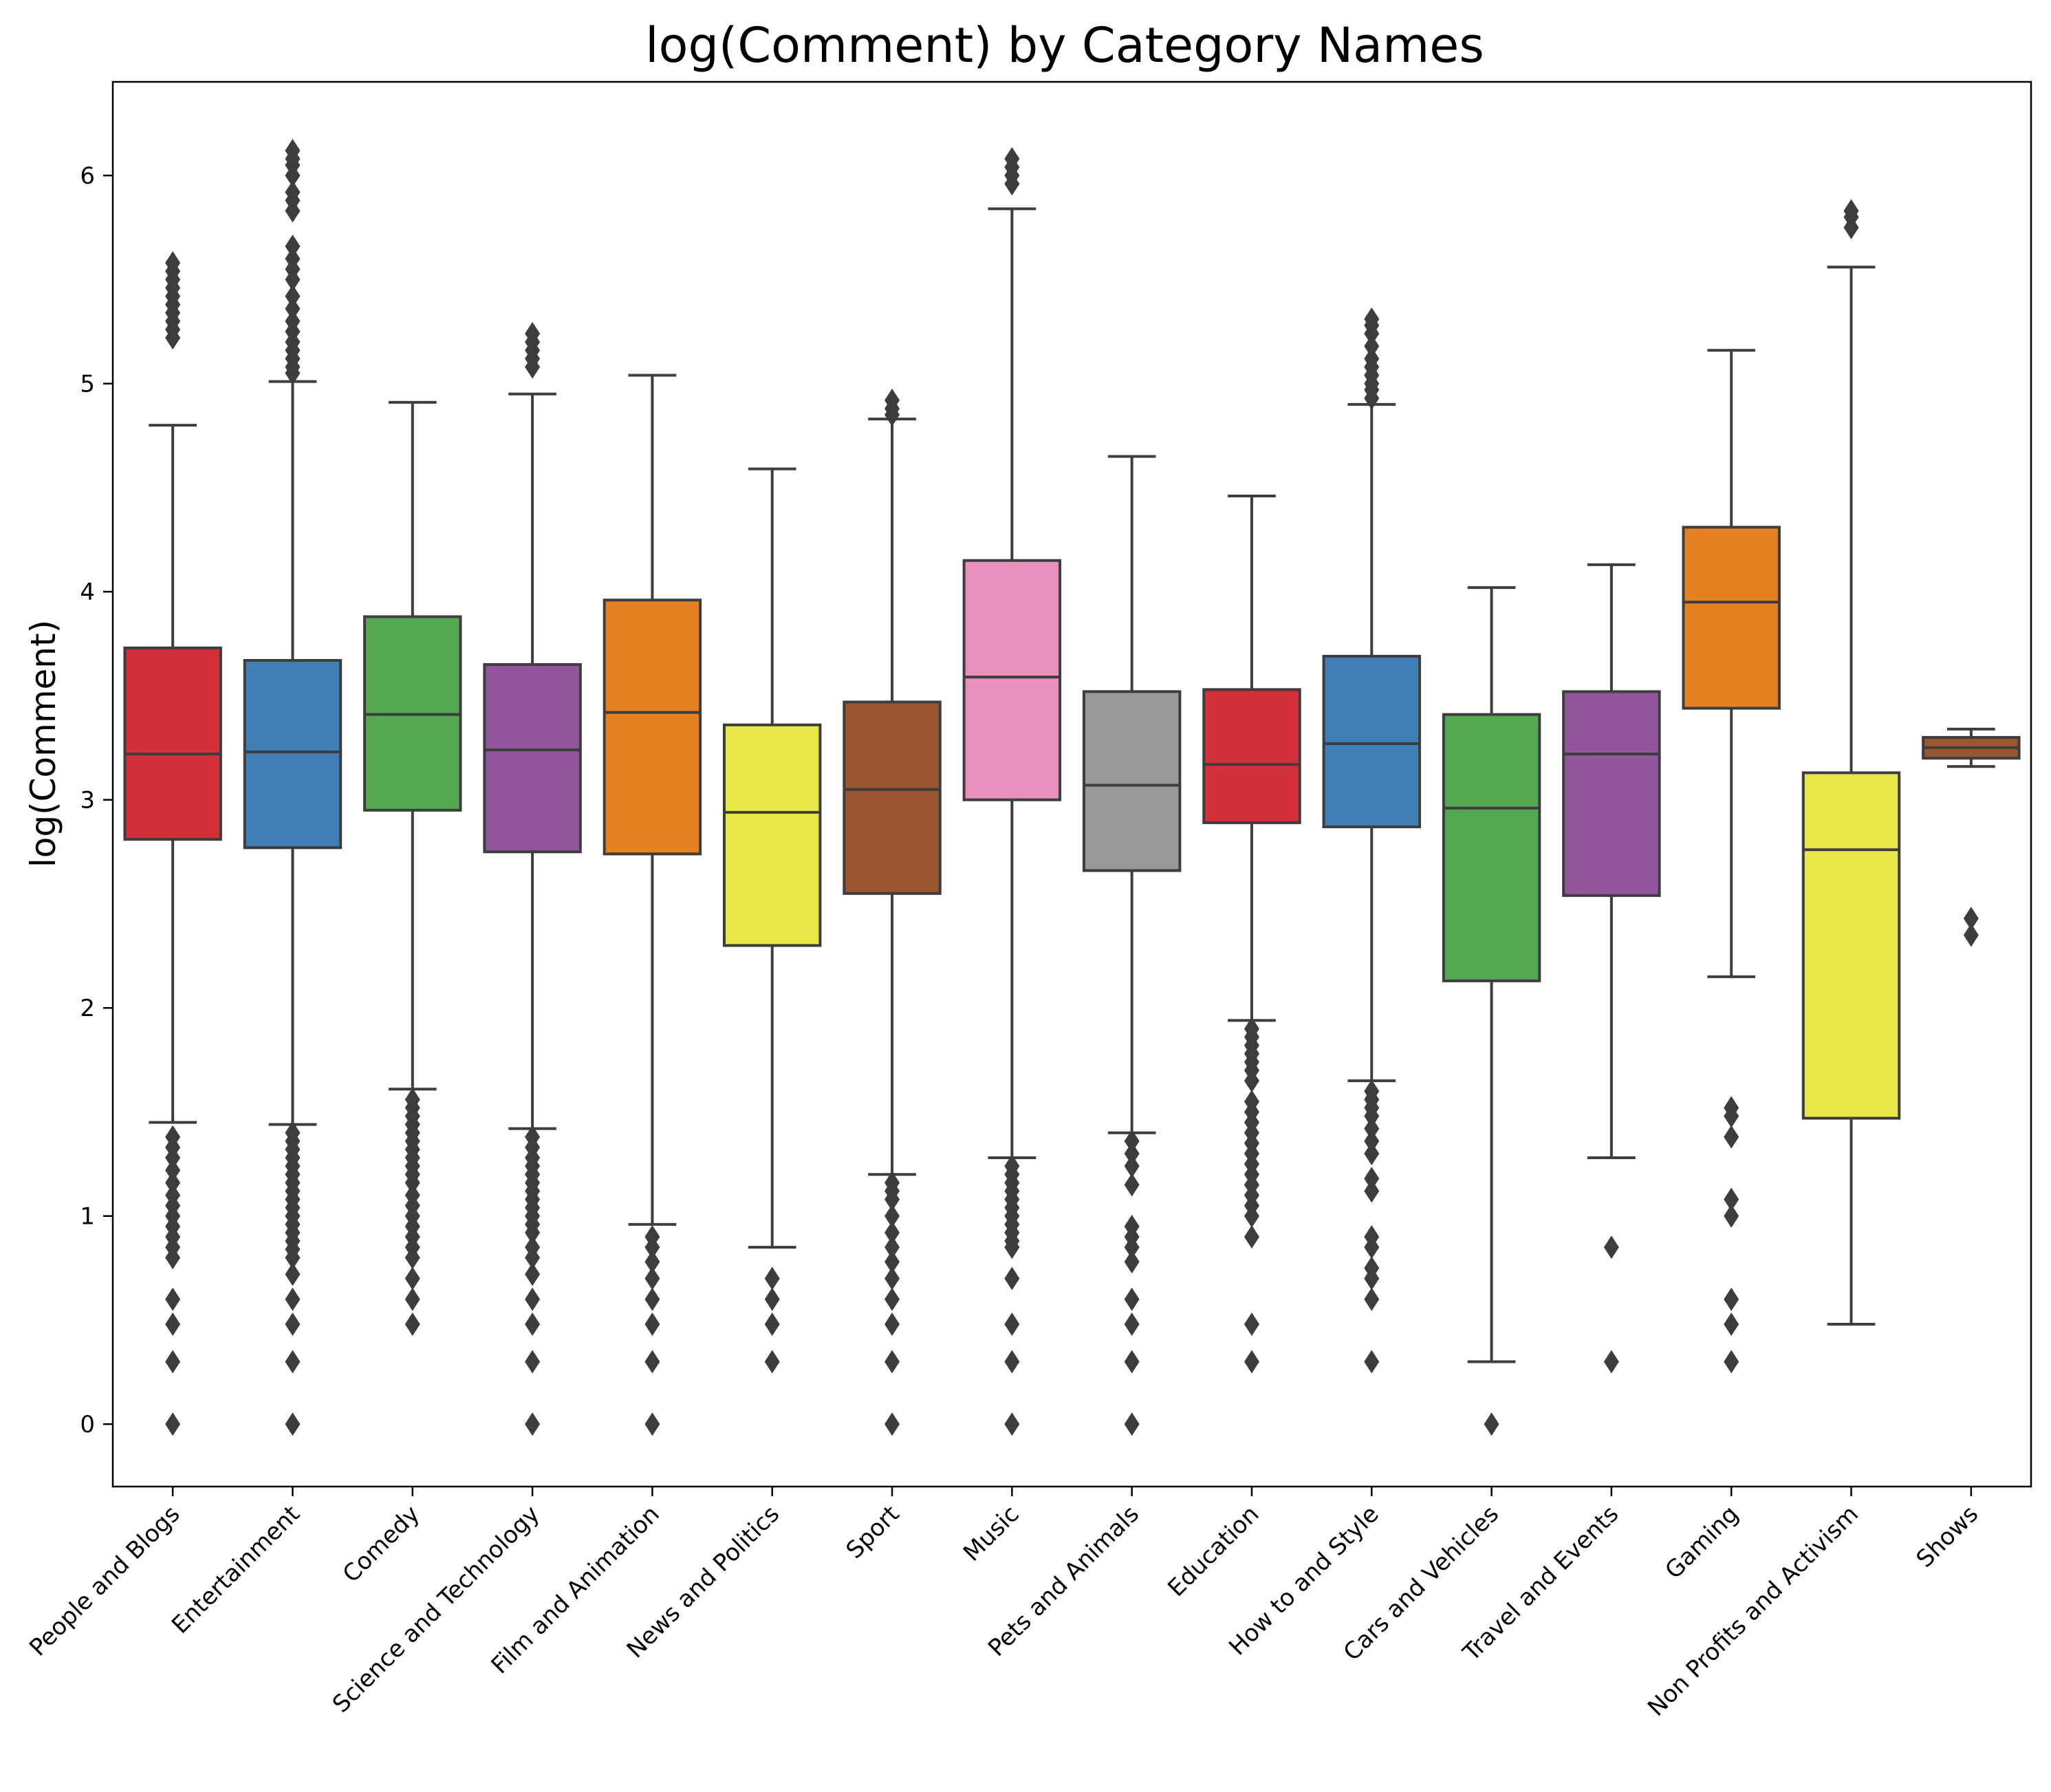 The width and height of the screenshot is (2051, 1792). Describe the element at coordinates (1064, 45) in the screenshot. I see `chart-title: log(Comment) by Category Names` at that location.